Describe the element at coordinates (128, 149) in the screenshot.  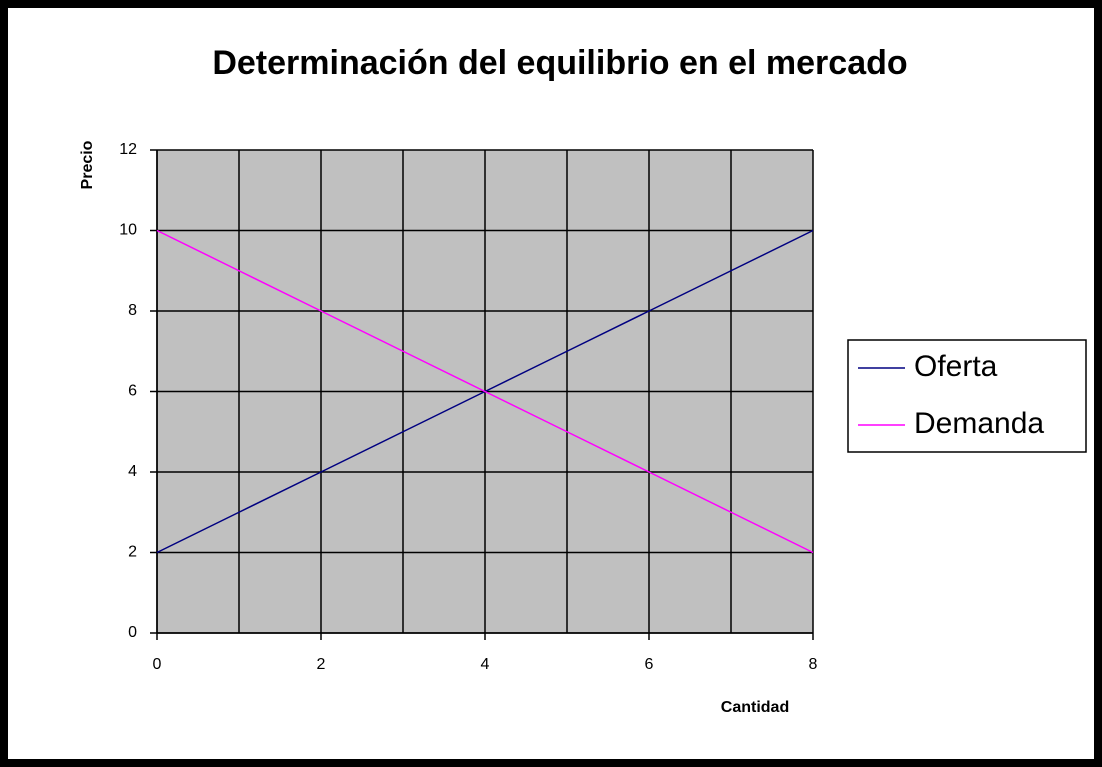
I see `y-tick-label: 12` at that location.